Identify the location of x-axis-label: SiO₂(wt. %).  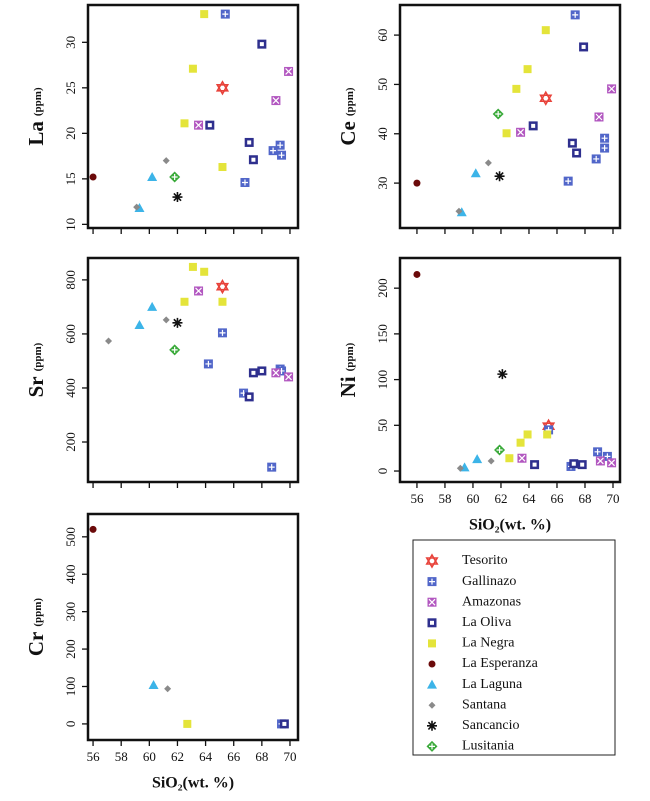
(510, 525).